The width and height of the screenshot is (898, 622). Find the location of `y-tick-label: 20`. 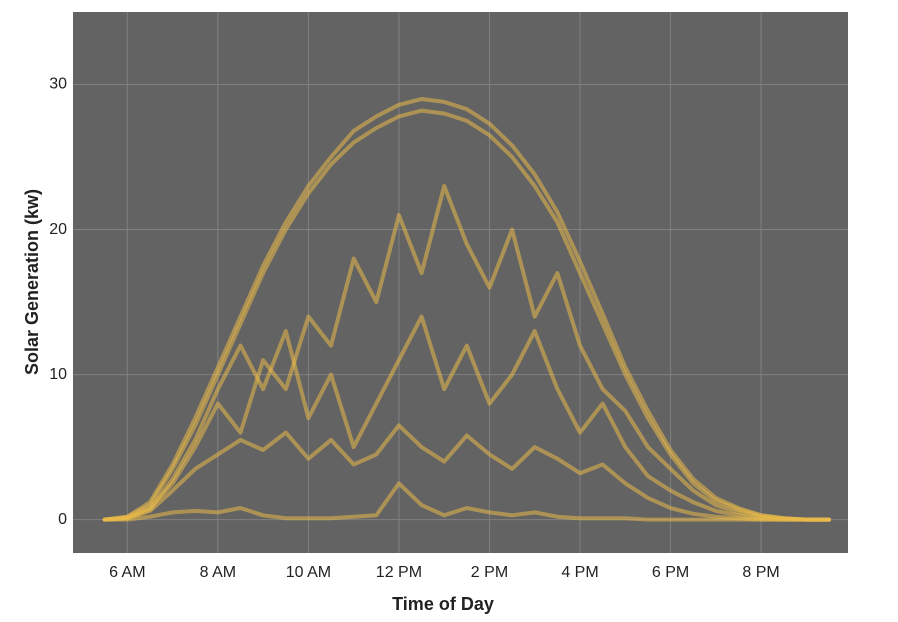

y-tick-label: 20 is located at coordinates (58, 229).